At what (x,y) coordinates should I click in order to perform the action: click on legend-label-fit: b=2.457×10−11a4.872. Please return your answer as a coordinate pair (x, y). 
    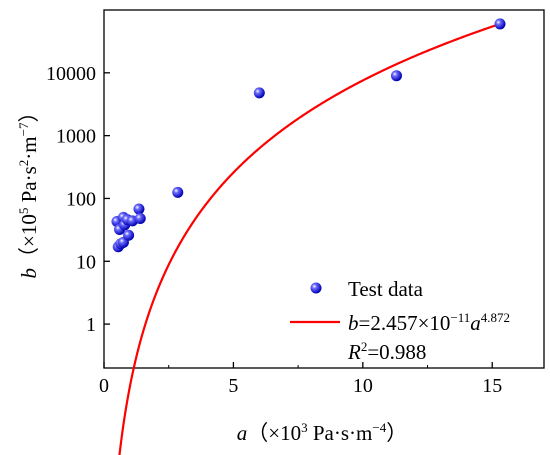
    Looking at the image, I should click on (429, 322).